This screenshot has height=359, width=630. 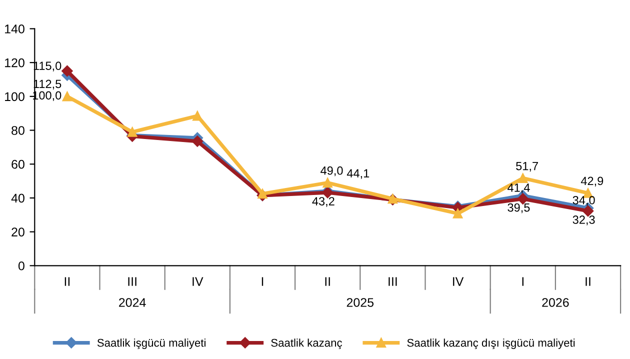 What do you see at coordinates (14, 97) in the screenshot?
I see `y-tick-label: 100` at bounding box center [14, 97].